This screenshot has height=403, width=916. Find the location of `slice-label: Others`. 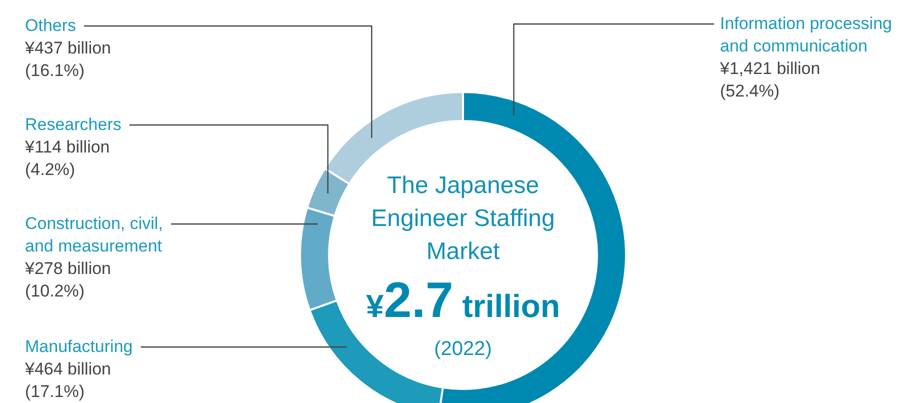

slice-label: Others is located at coordinates (50, 25).